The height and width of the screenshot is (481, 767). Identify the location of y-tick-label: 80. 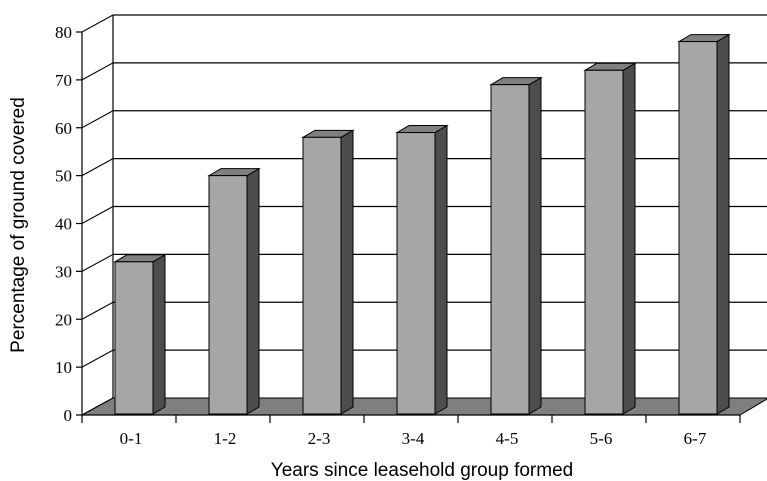
(63, 32).